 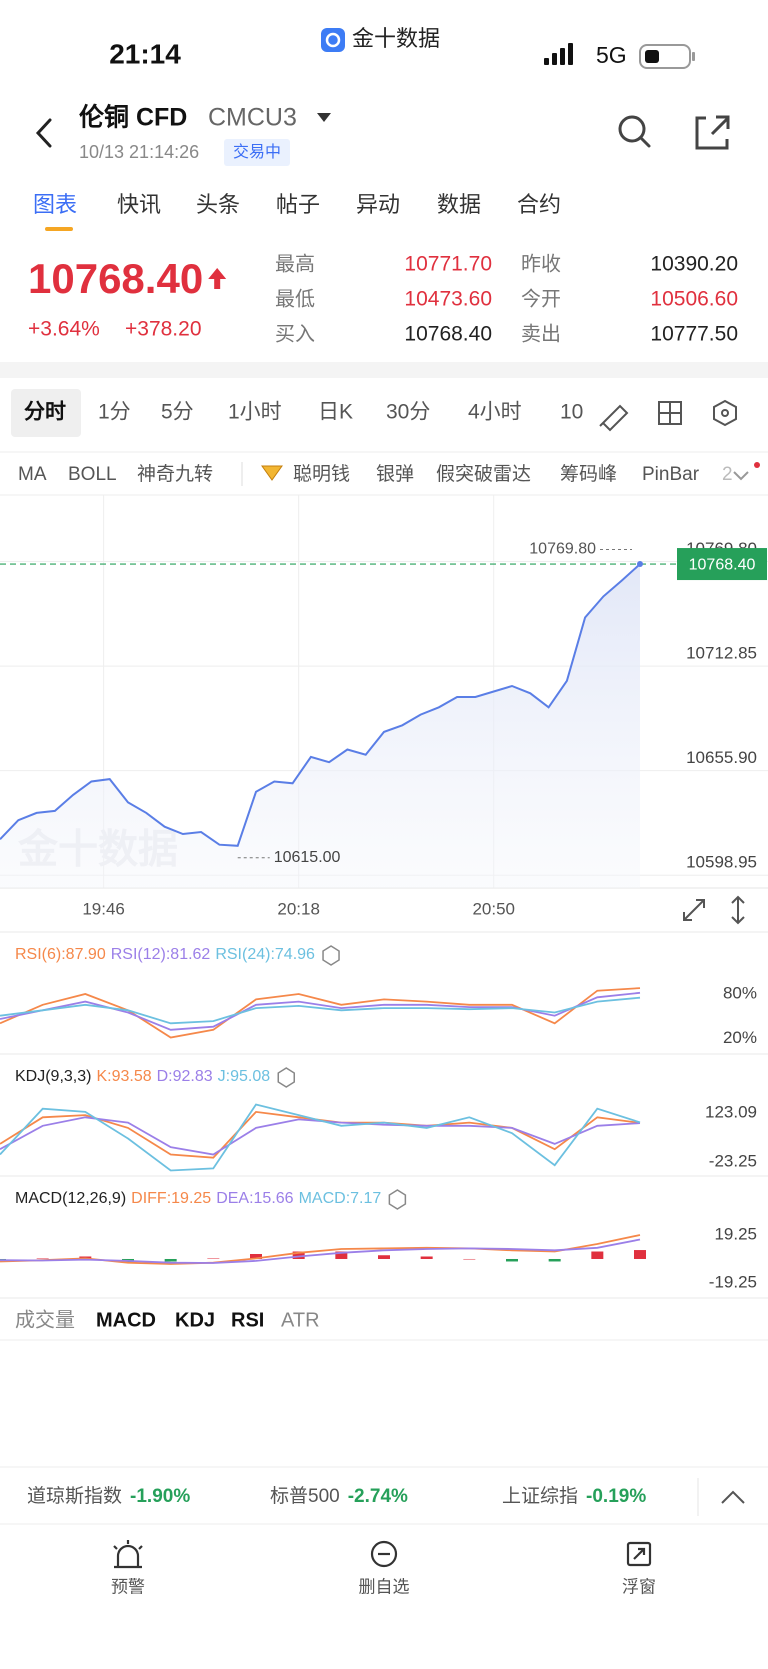 I want to click on legend-entry: J:95.08, so click(x=244, y=1076).